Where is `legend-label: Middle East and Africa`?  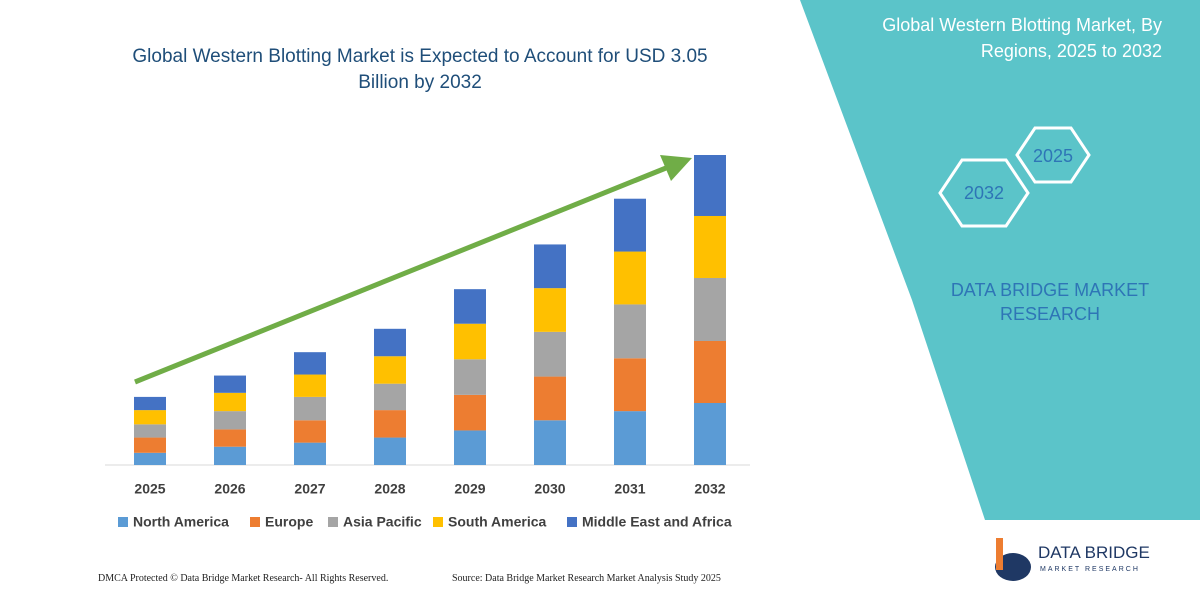 legend-label: Middle East and Africa is located at coordinates (657, 522).